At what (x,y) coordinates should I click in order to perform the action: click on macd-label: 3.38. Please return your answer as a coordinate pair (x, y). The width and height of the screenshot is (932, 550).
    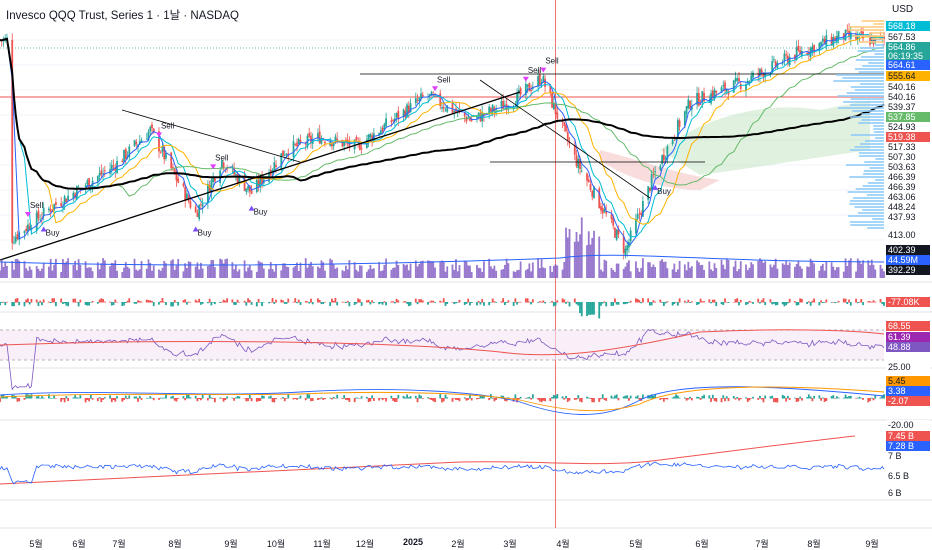
    Looking at the image, I should click on (908, 391).